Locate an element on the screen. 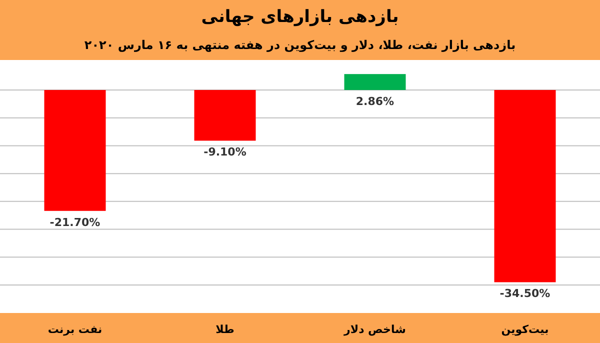  x-tick-label: طلا is located at coordinates (225, 329).